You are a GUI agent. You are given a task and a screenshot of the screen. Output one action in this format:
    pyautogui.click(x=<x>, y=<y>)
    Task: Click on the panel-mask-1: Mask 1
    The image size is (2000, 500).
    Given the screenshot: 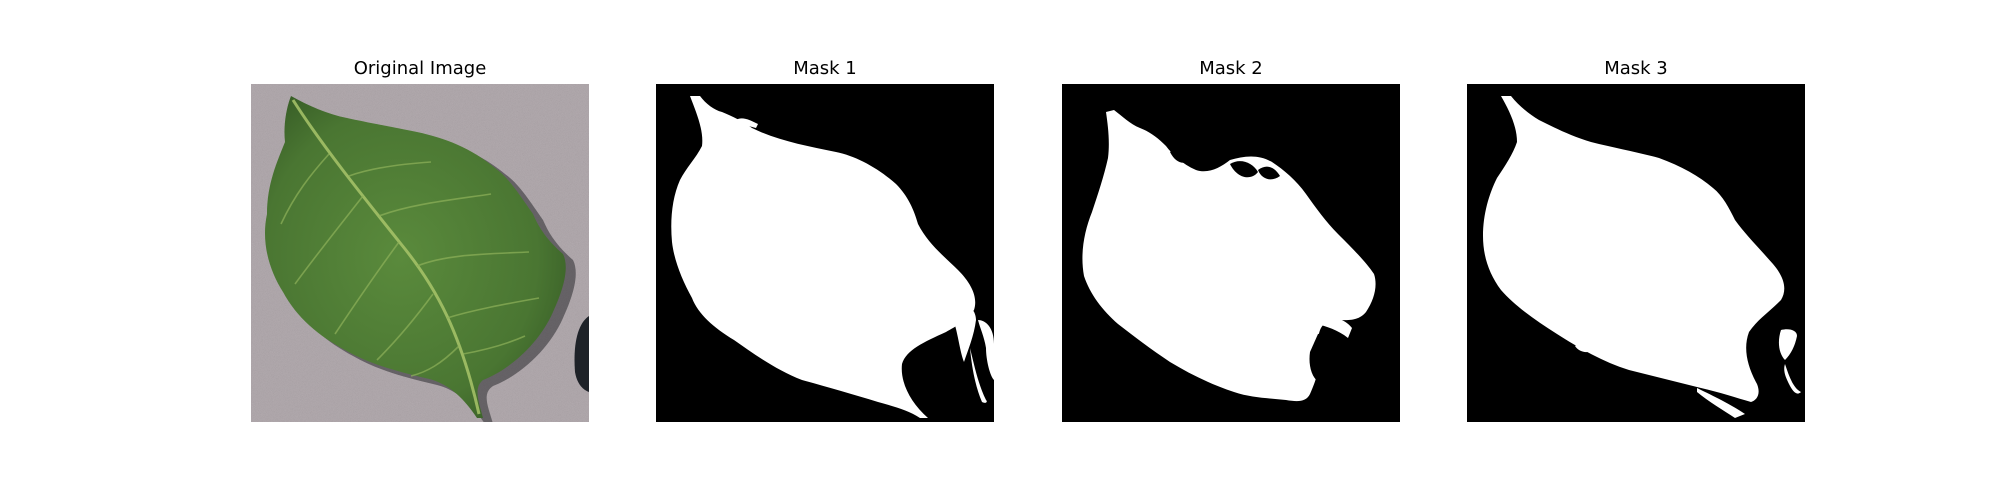 What is the action you would take?
    pyautogui.click(x=825, y=240)
    